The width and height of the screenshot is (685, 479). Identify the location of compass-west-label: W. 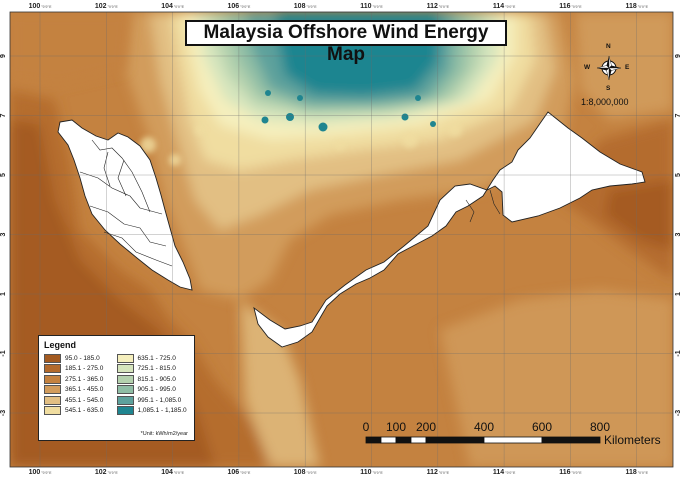
(587, 67).